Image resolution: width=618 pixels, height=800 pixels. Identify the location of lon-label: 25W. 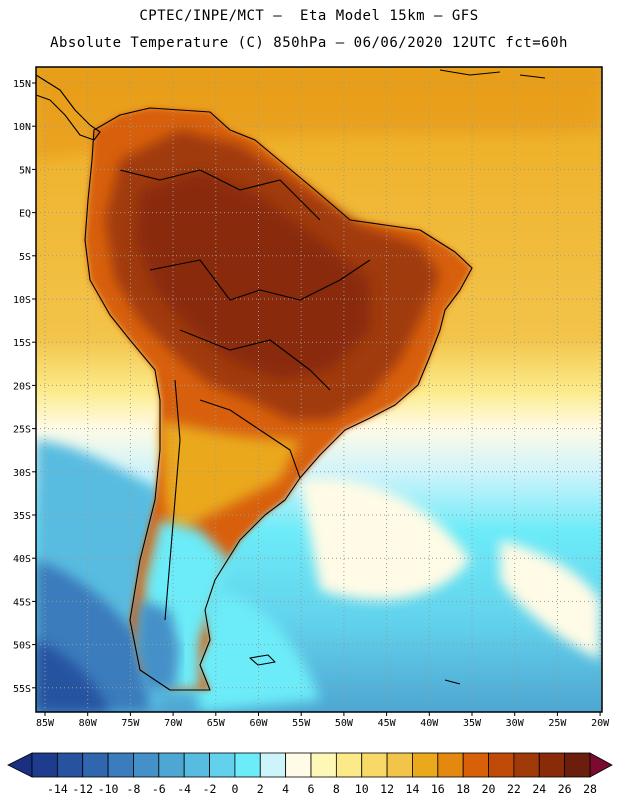
(557, 723).